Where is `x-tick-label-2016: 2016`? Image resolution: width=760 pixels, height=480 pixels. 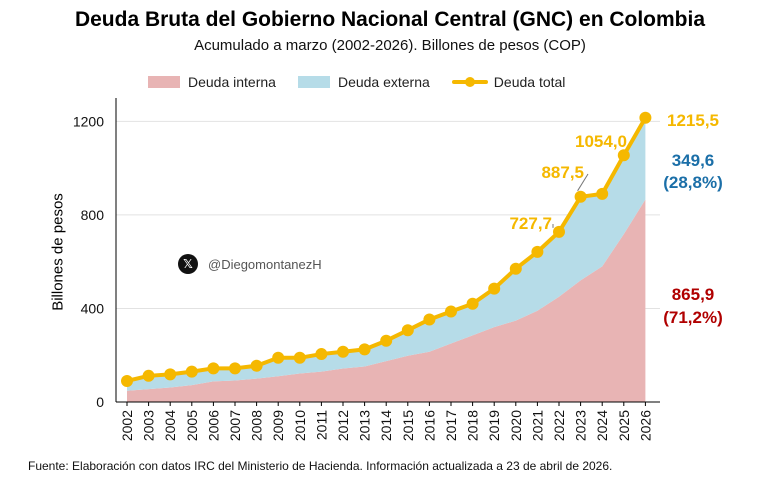
x-tick-label-2016: 2016 is located at coordinates (429, 425).